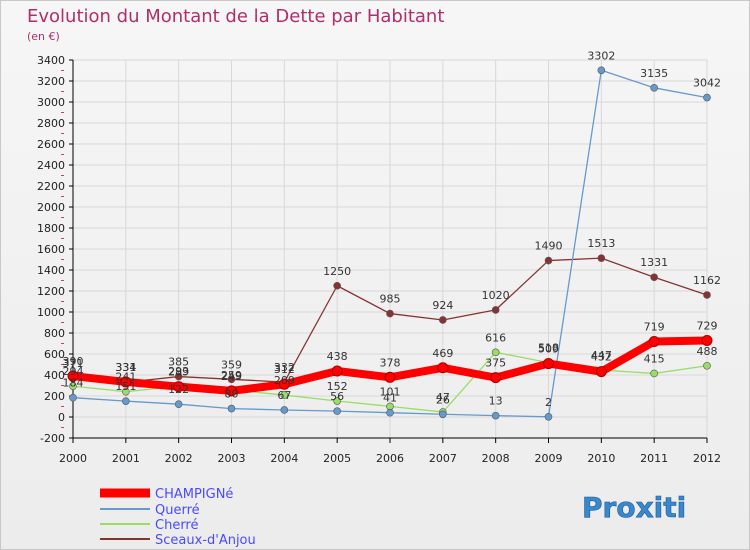  What do you see at coordinates (654, 358) in the screenshot?
I see `data-label: 415` at bounding box center [654, 358].